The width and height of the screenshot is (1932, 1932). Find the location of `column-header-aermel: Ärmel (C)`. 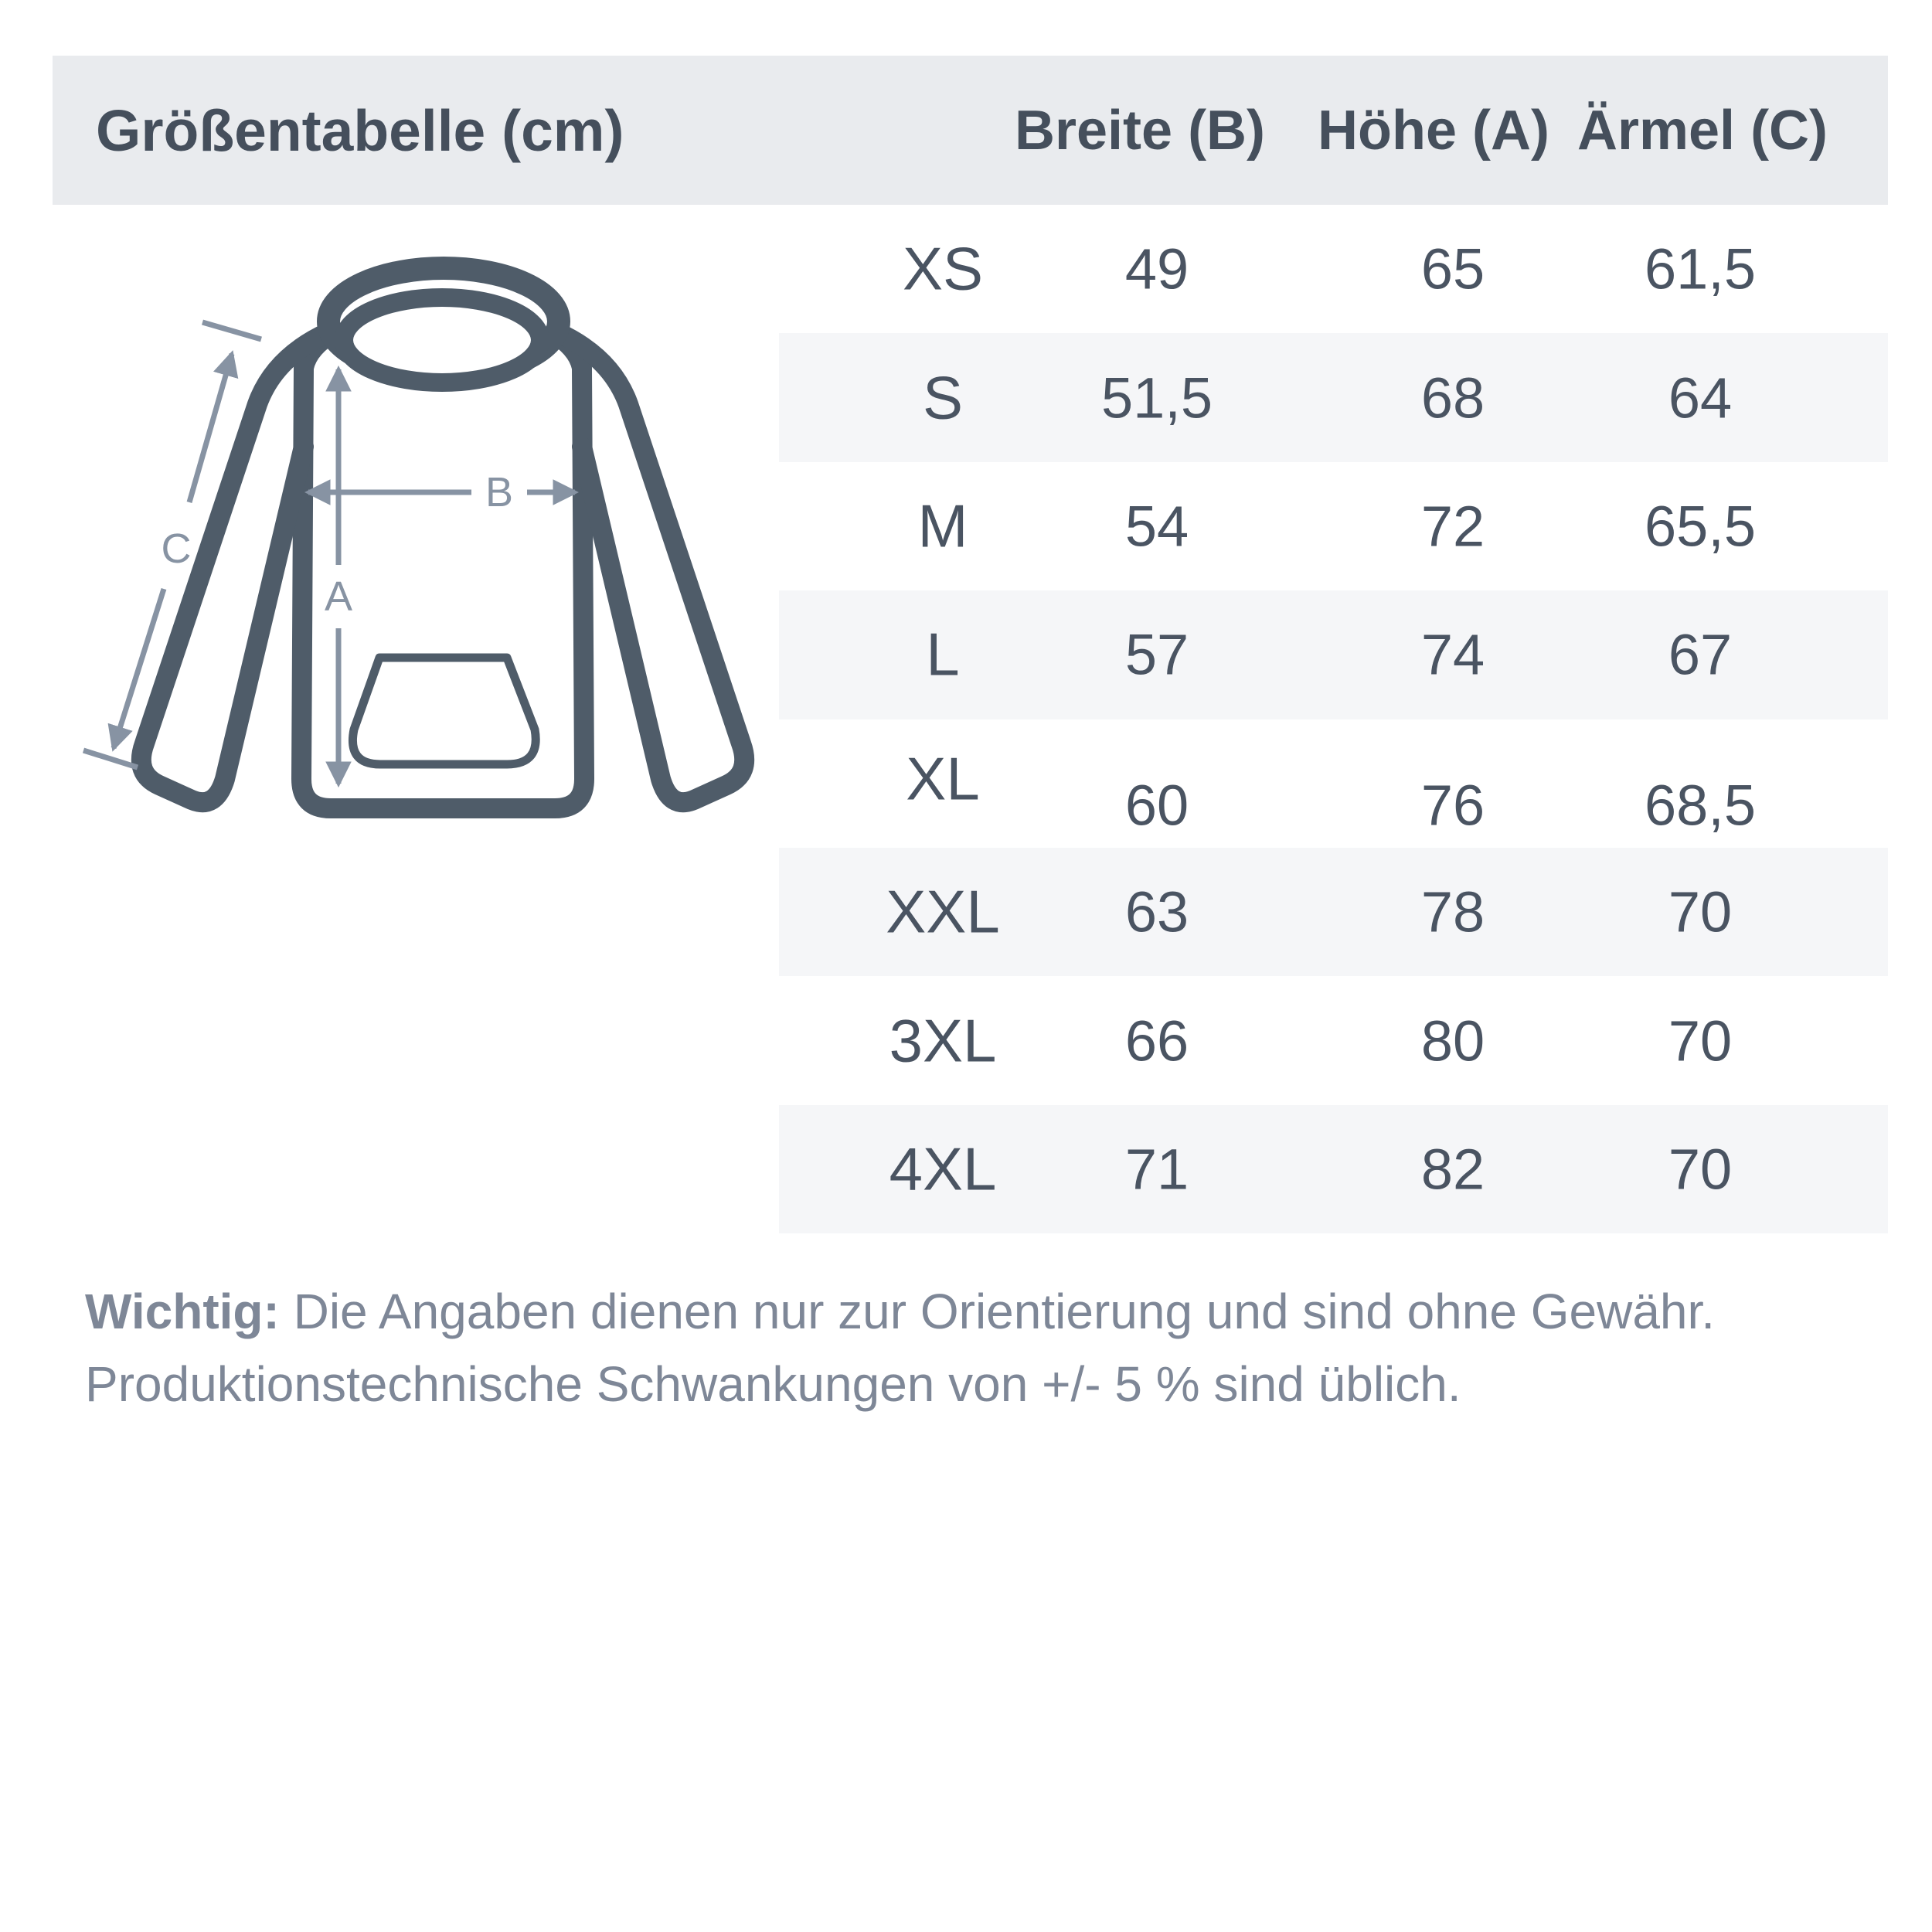

column-header-aermel: Ärmel (C) is located at coordinates (1702, 130).